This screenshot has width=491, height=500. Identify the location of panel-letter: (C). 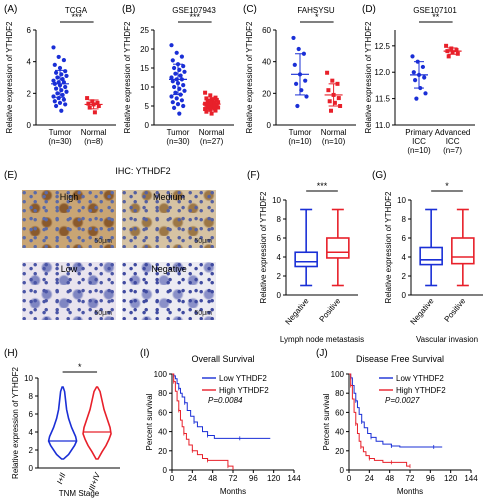
(250, 9).